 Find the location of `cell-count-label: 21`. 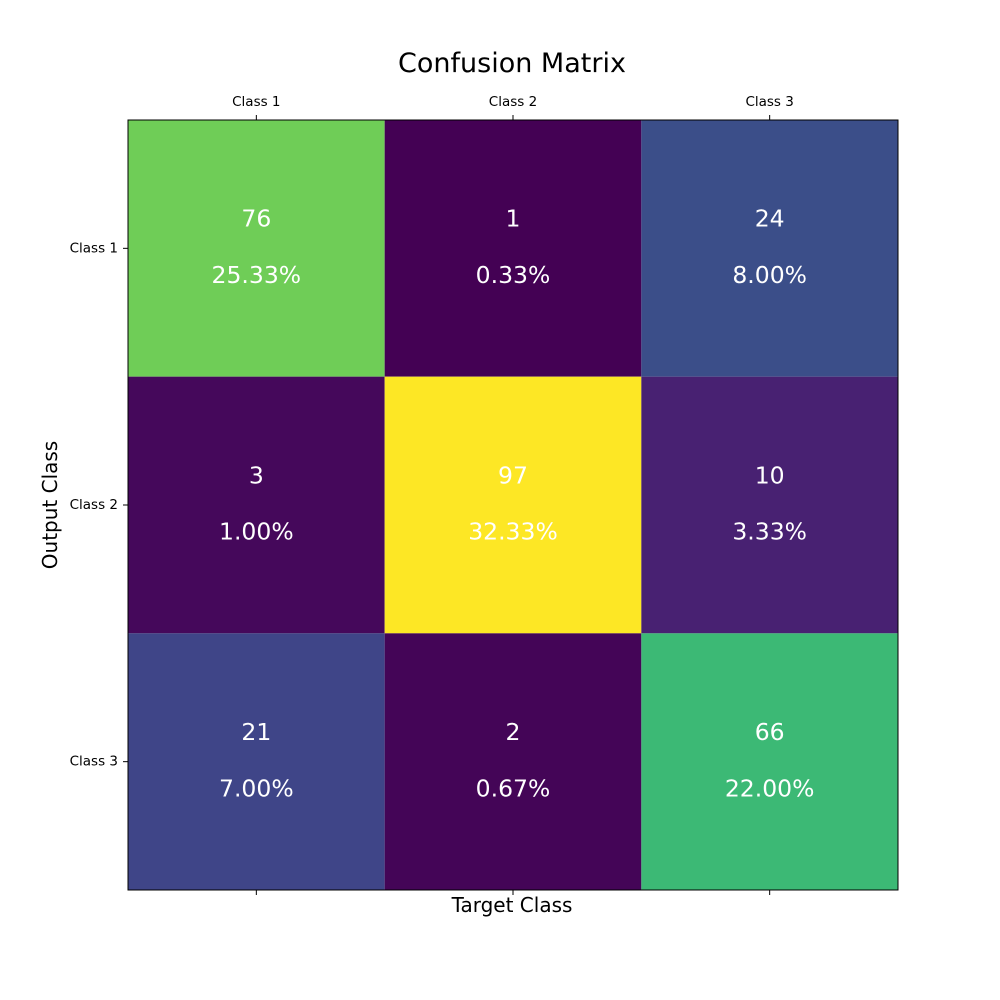

cell-count-label: 21 is located at coordinates (256, 732).